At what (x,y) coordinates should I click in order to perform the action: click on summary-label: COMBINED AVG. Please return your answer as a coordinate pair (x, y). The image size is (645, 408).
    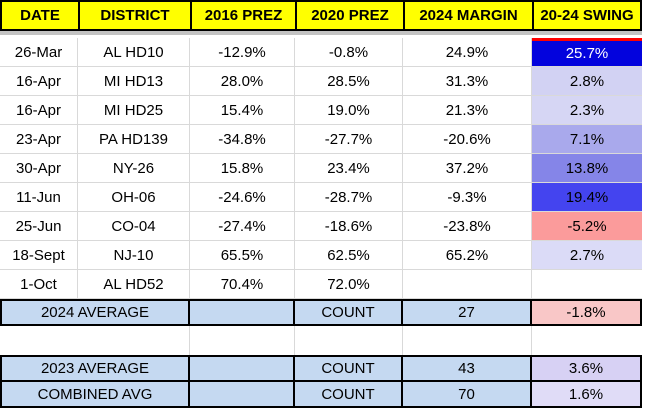
    Looking at the image, I should click on (95, 394).